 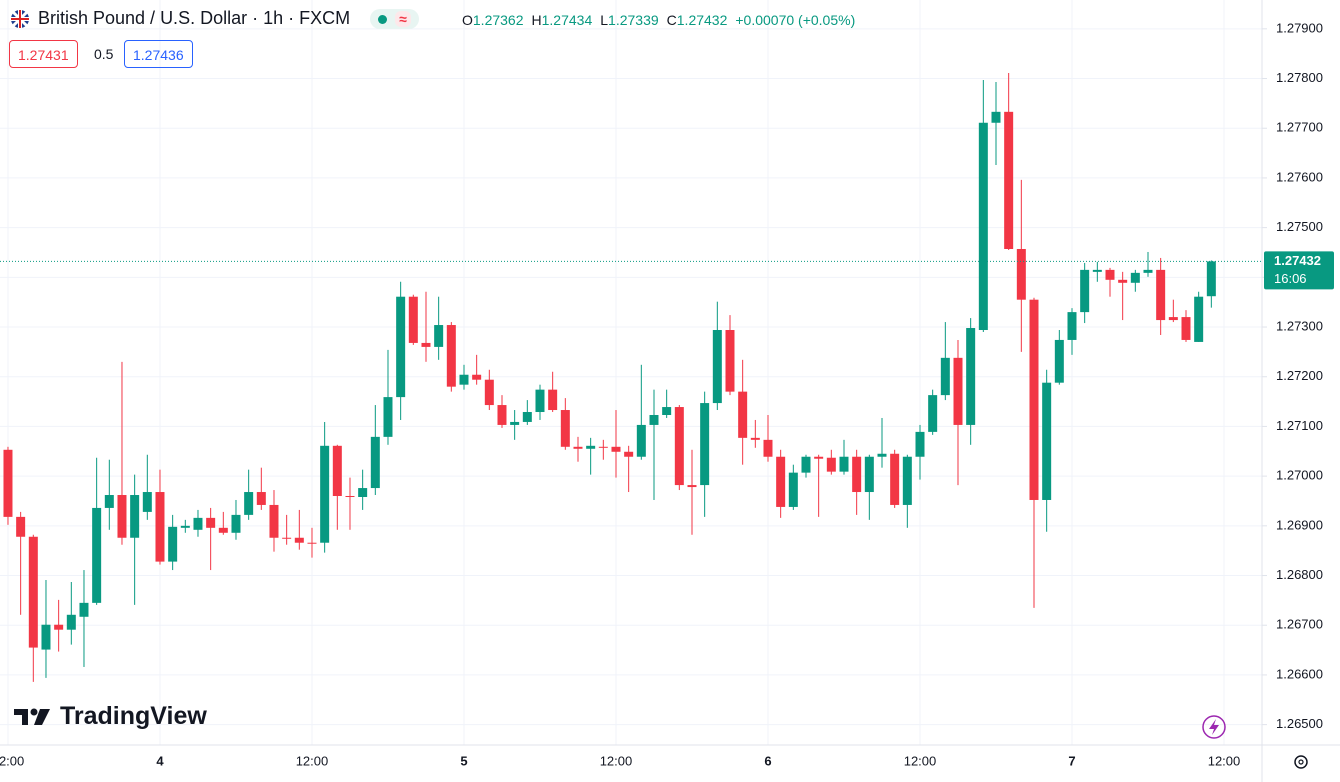 I want to click on bid-box: 1.27431, so click(x=43, y=54).